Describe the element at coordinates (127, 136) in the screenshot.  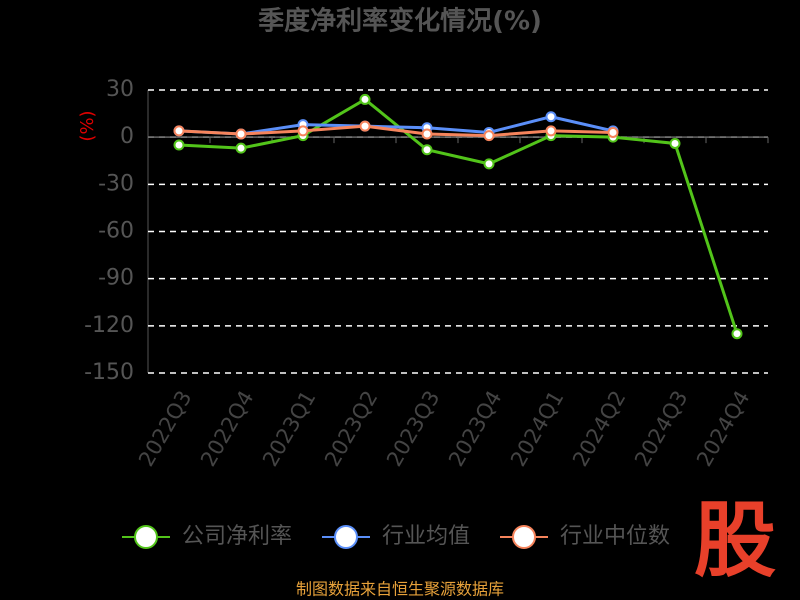
I see `y-tick-label: 0` at that location.